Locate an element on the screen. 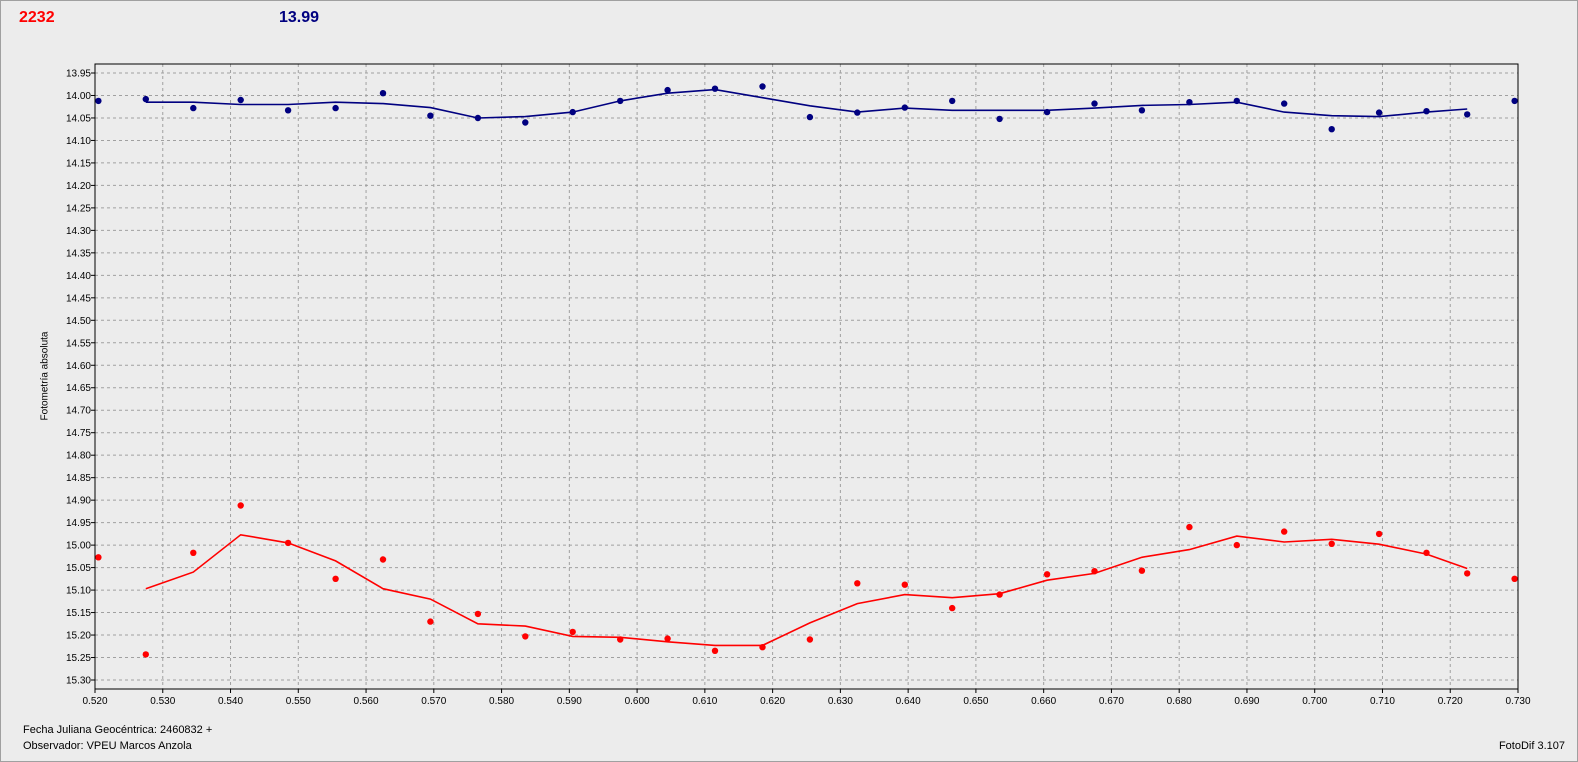 The image size is (1578, 762). y-tick-label: 15.30 is located at coordinates (78, 681).